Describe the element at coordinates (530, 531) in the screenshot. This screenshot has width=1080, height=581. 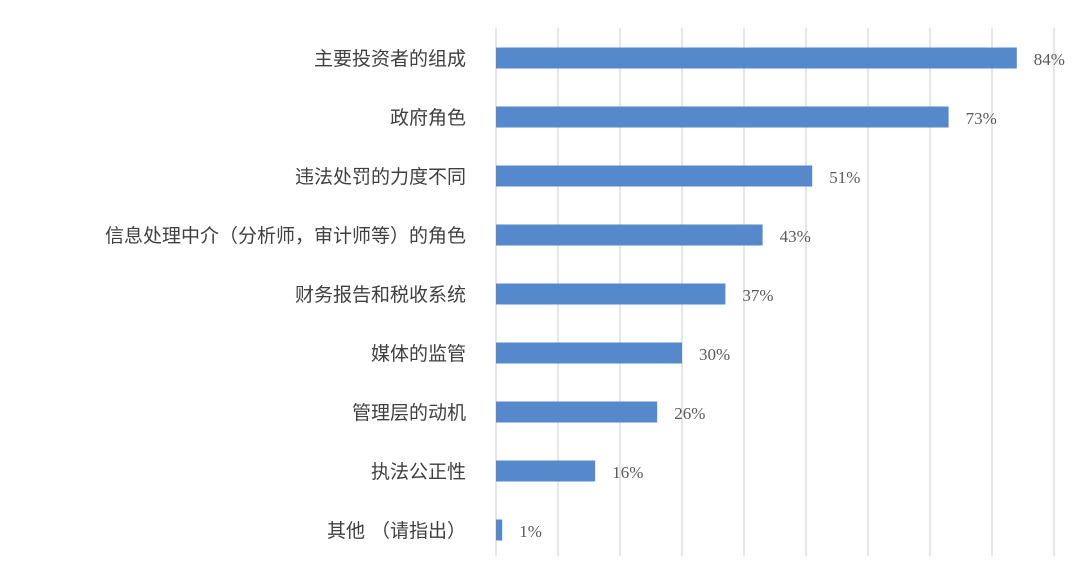
I see `data-label: 1%` at that location.